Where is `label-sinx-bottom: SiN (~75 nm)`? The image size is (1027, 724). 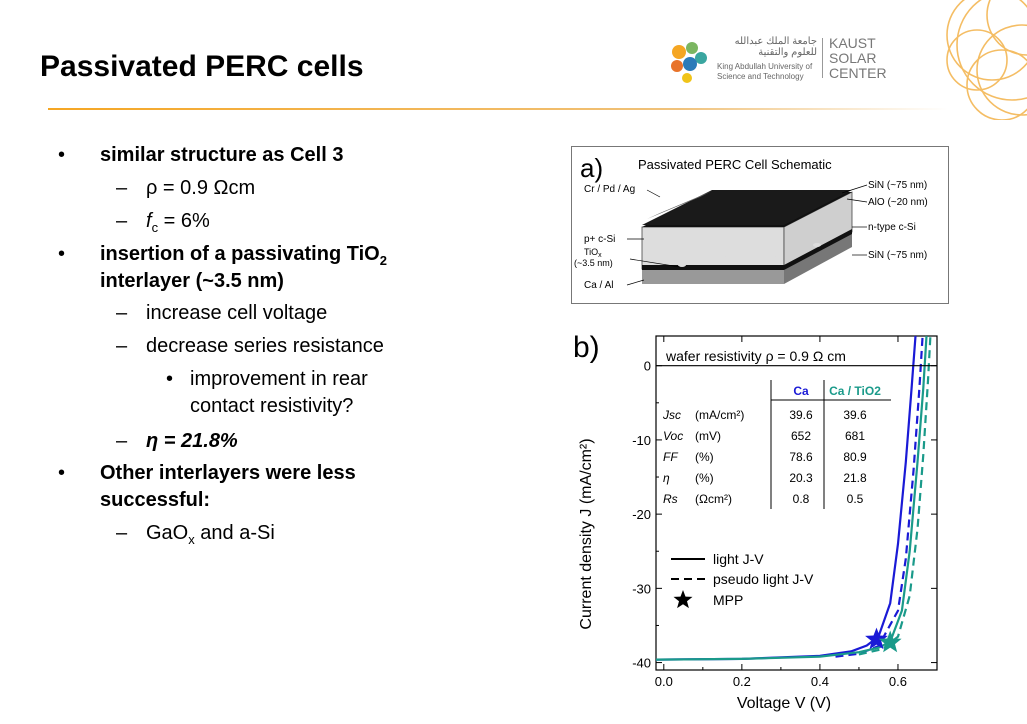
label-sinx-bottom: SiN (~75 nm) is located at coordinates (897, 255).